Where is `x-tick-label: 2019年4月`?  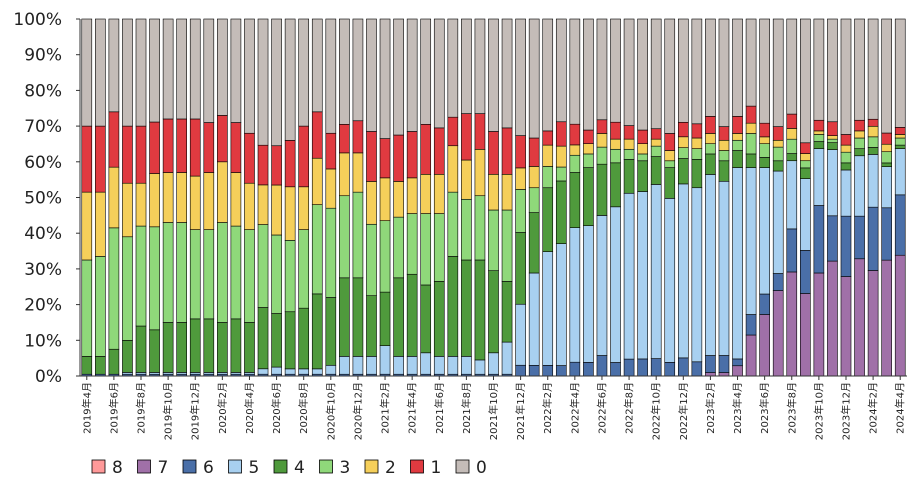
x-tick-label: 2019年4月 is located at coordinates (86, 408).